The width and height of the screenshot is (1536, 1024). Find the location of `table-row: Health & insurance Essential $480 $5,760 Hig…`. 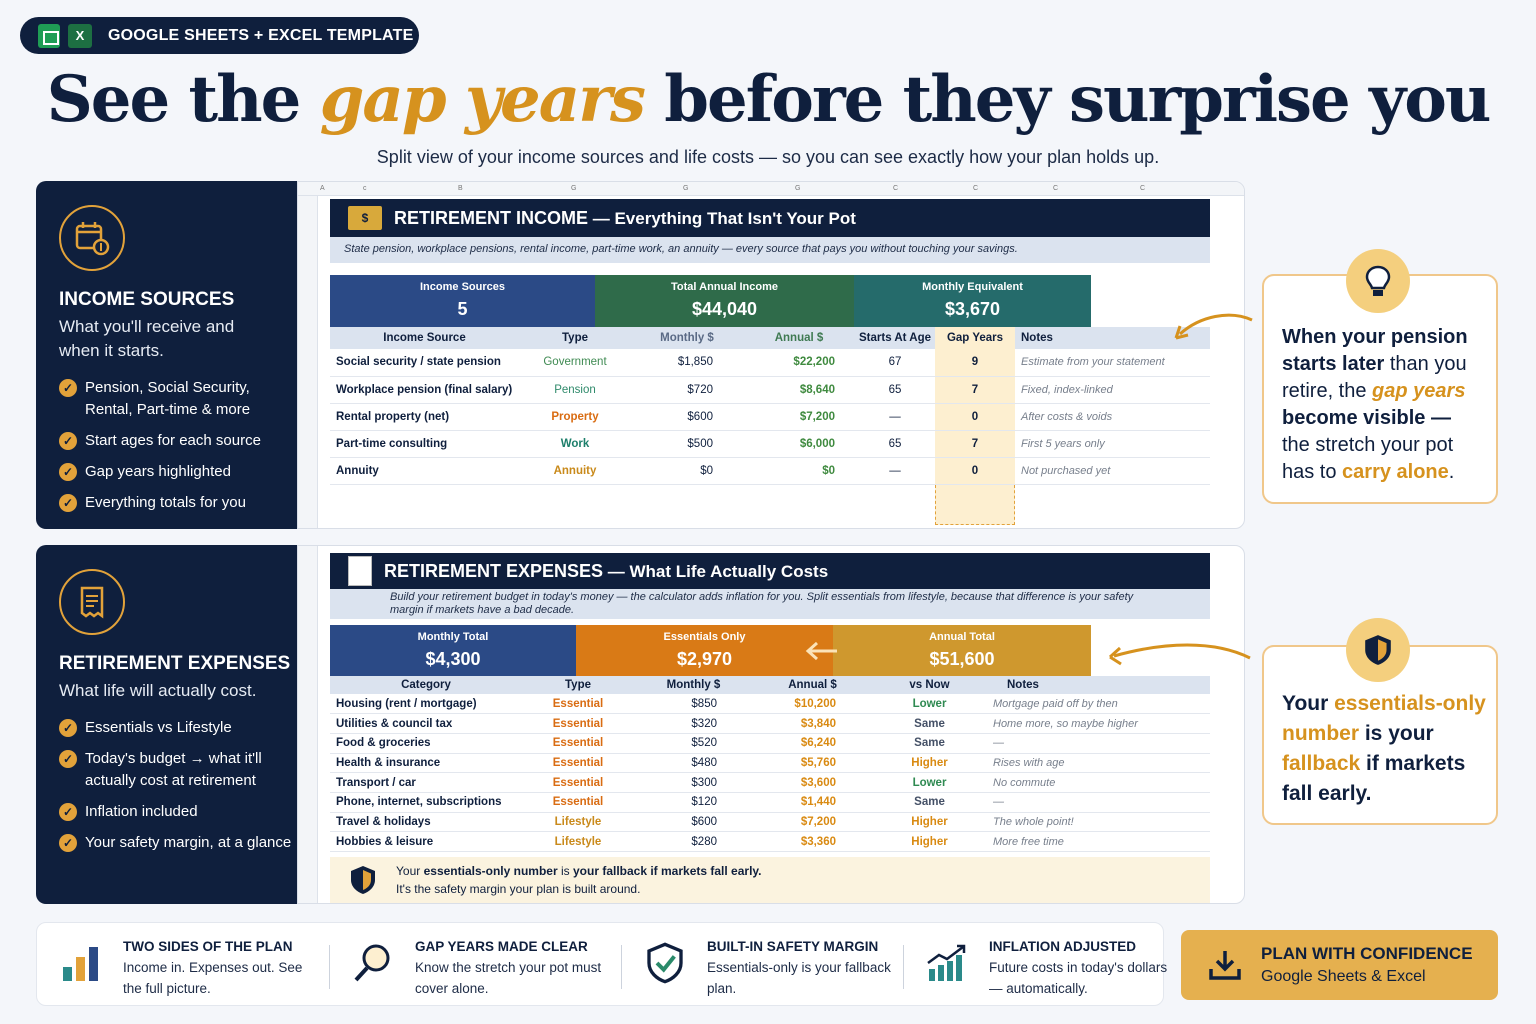

table-row: Health & insurance Essential $480 $5,760 Hig… is located at coordinates (770, 763).